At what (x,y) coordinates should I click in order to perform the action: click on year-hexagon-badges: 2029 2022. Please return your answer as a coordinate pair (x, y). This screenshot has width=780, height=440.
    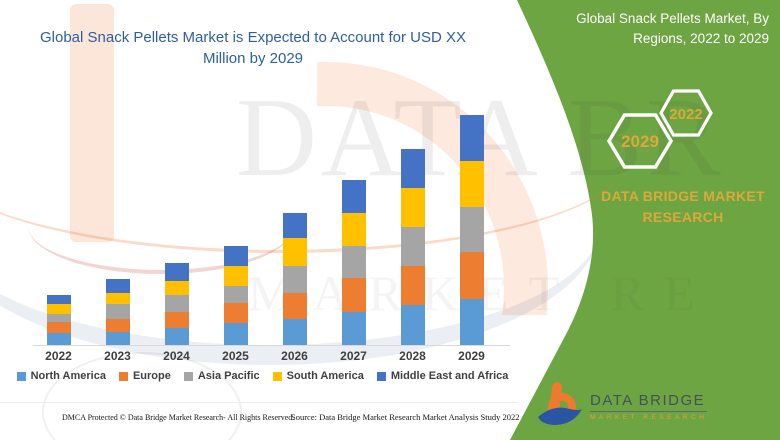
    Looking at the image, I should click on (659, 129).